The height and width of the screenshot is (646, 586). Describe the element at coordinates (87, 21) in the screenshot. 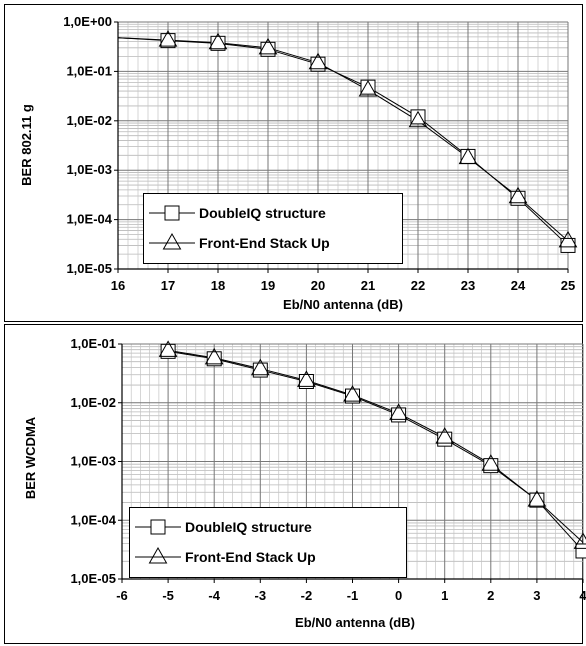

I see `top-y-tick-label: 1,0E+00` at that location.